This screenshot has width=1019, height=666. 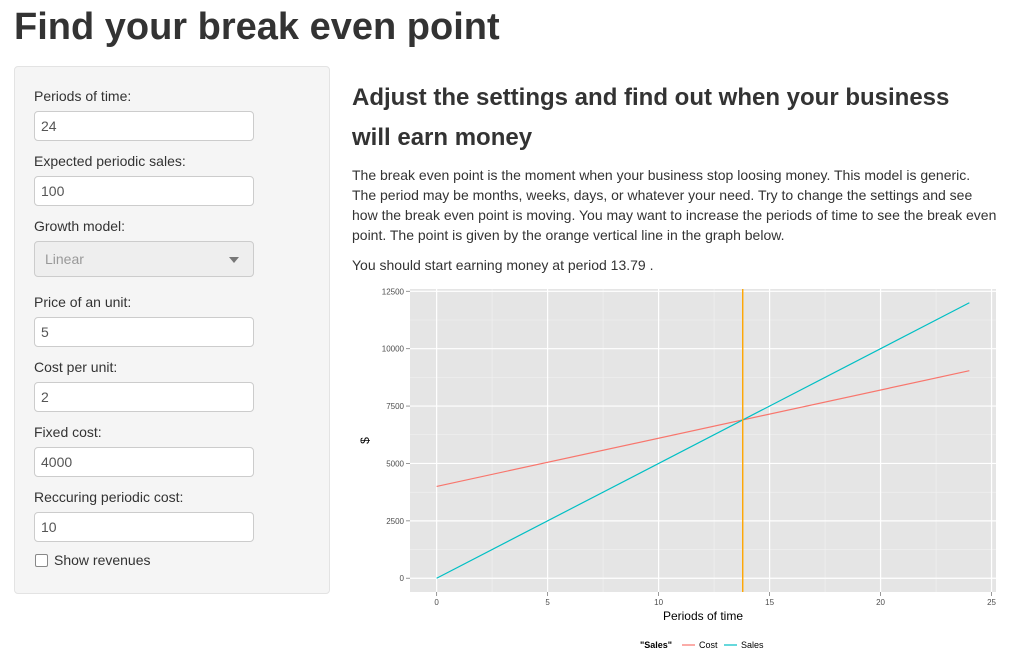 I want to click on y-tick-label: 10000, so click(x=393, y=349).